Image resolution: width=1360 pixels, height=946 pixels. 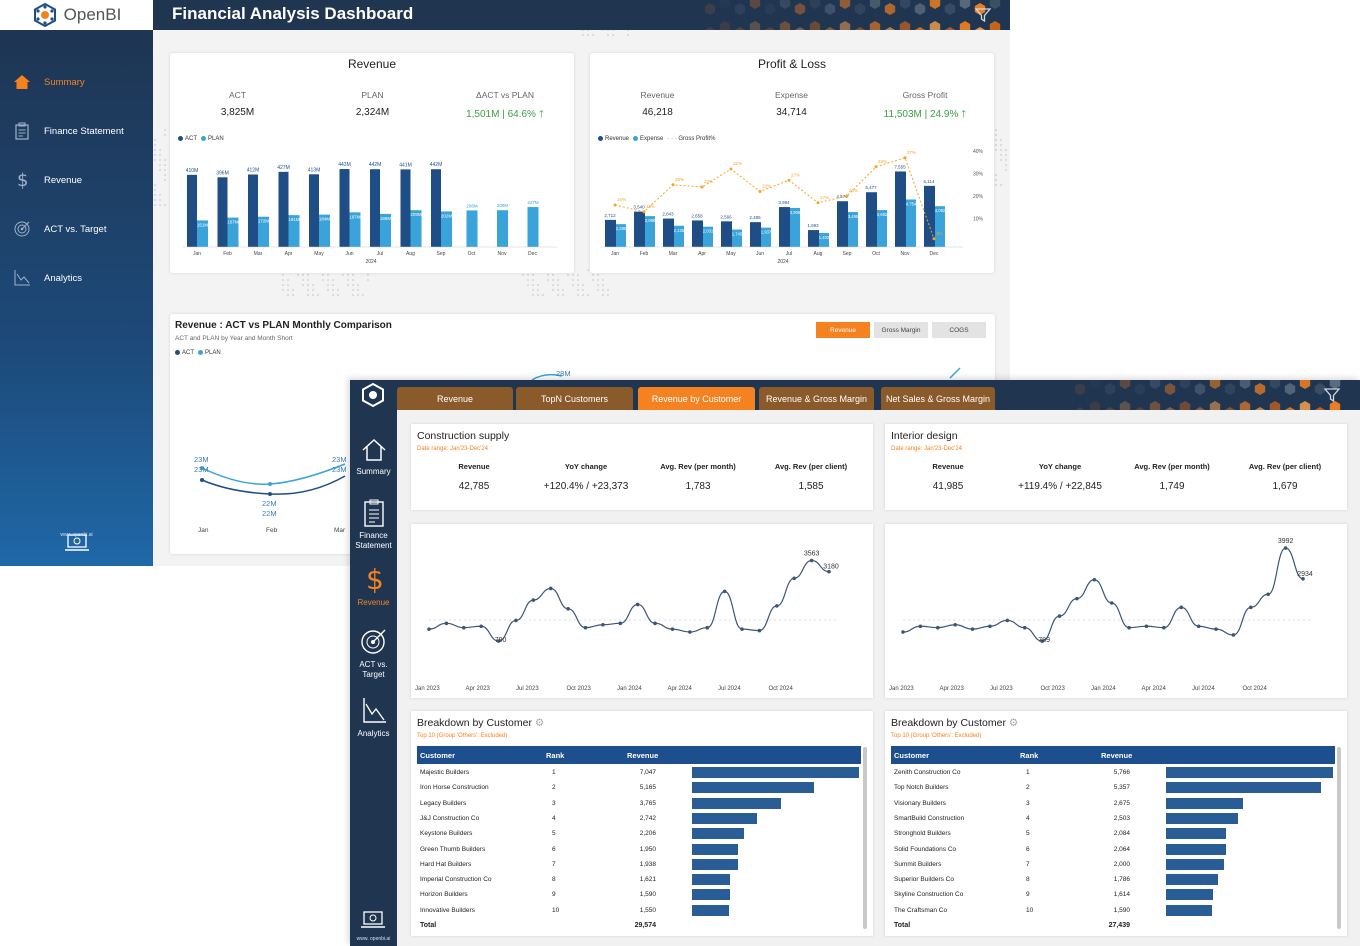 I want to click on act-bar, so click(x=253, y=210).